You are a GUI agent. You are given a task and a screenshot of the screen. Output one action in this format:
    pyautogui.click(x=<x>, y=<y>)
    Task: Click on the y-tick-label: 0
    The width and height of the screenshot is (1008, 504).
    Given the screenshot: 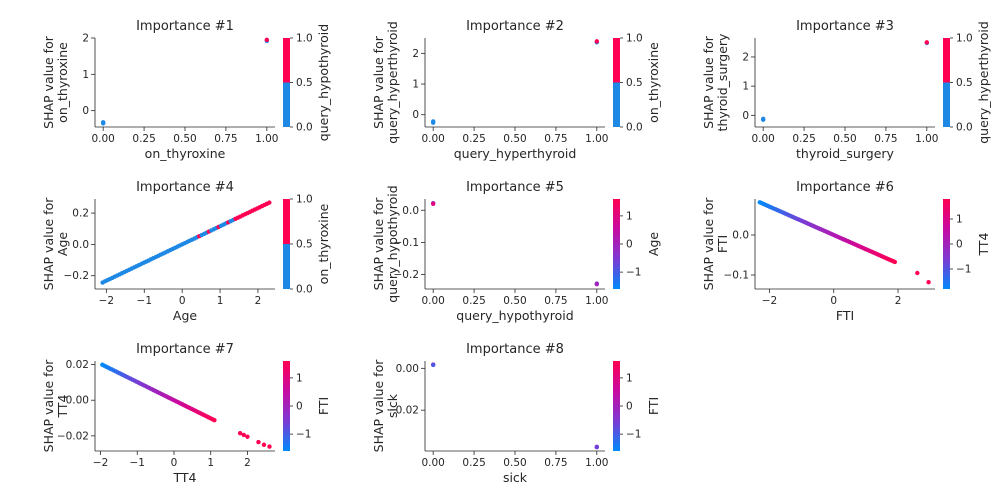 What is the action you would take?
    pyautogui.click(x=415, y=115)
    